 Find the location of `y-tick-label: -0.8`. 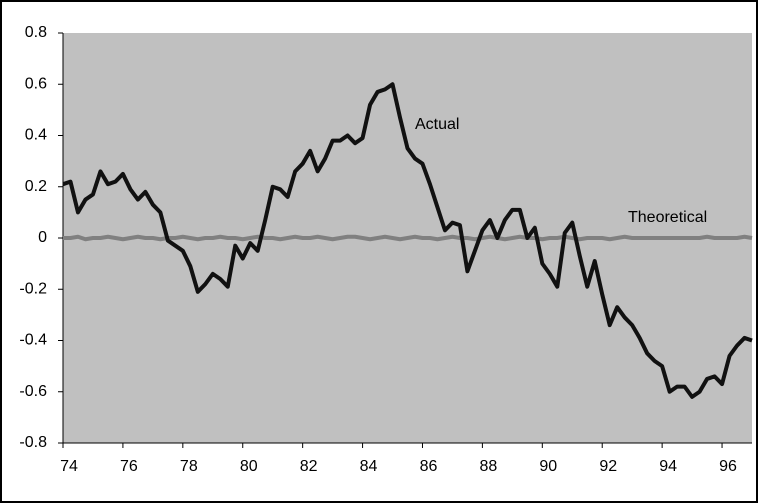

y-tick-label: -0.8 is located at coordinates (33, 442).